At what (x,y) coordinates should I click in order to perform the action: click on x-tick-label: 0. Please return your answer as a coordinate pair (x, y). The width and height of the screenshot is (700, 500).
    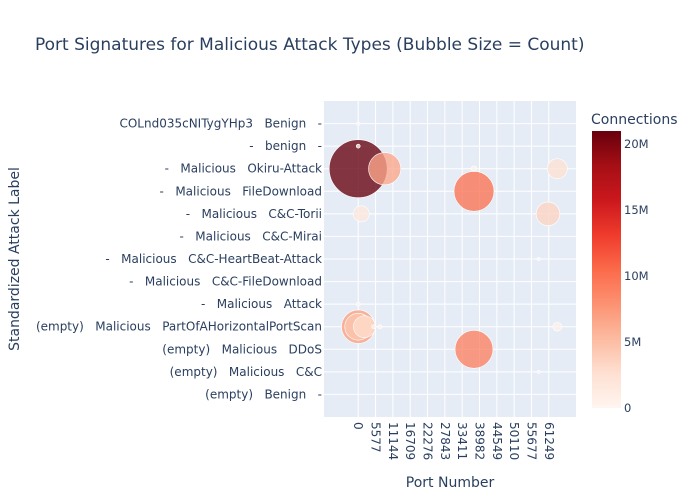
    Looking at the image, I should click on (358, 426).